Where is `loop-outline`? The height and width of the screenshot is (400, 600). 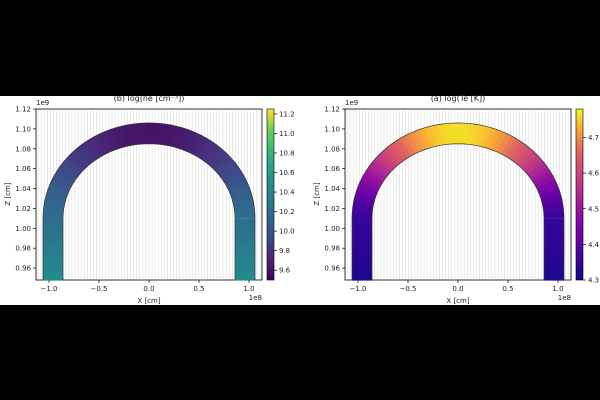
loop-outline is located at coordinates (458, 201).